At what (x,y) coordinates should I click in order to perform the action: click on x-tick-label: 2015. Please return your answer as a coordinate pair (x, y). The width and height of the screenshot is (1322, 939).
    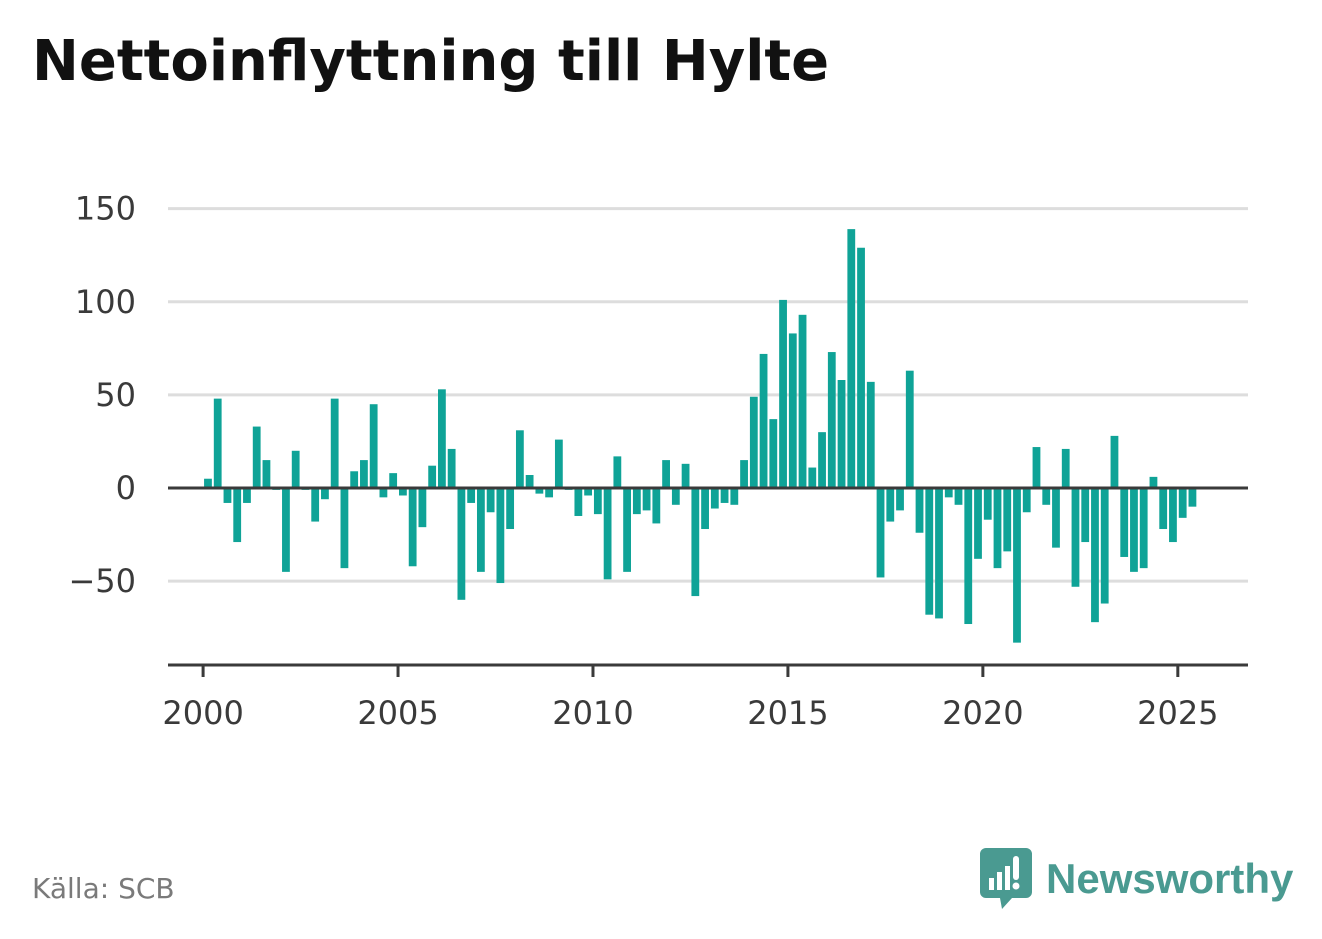
    Looking at the image, I should click on (787, 713).